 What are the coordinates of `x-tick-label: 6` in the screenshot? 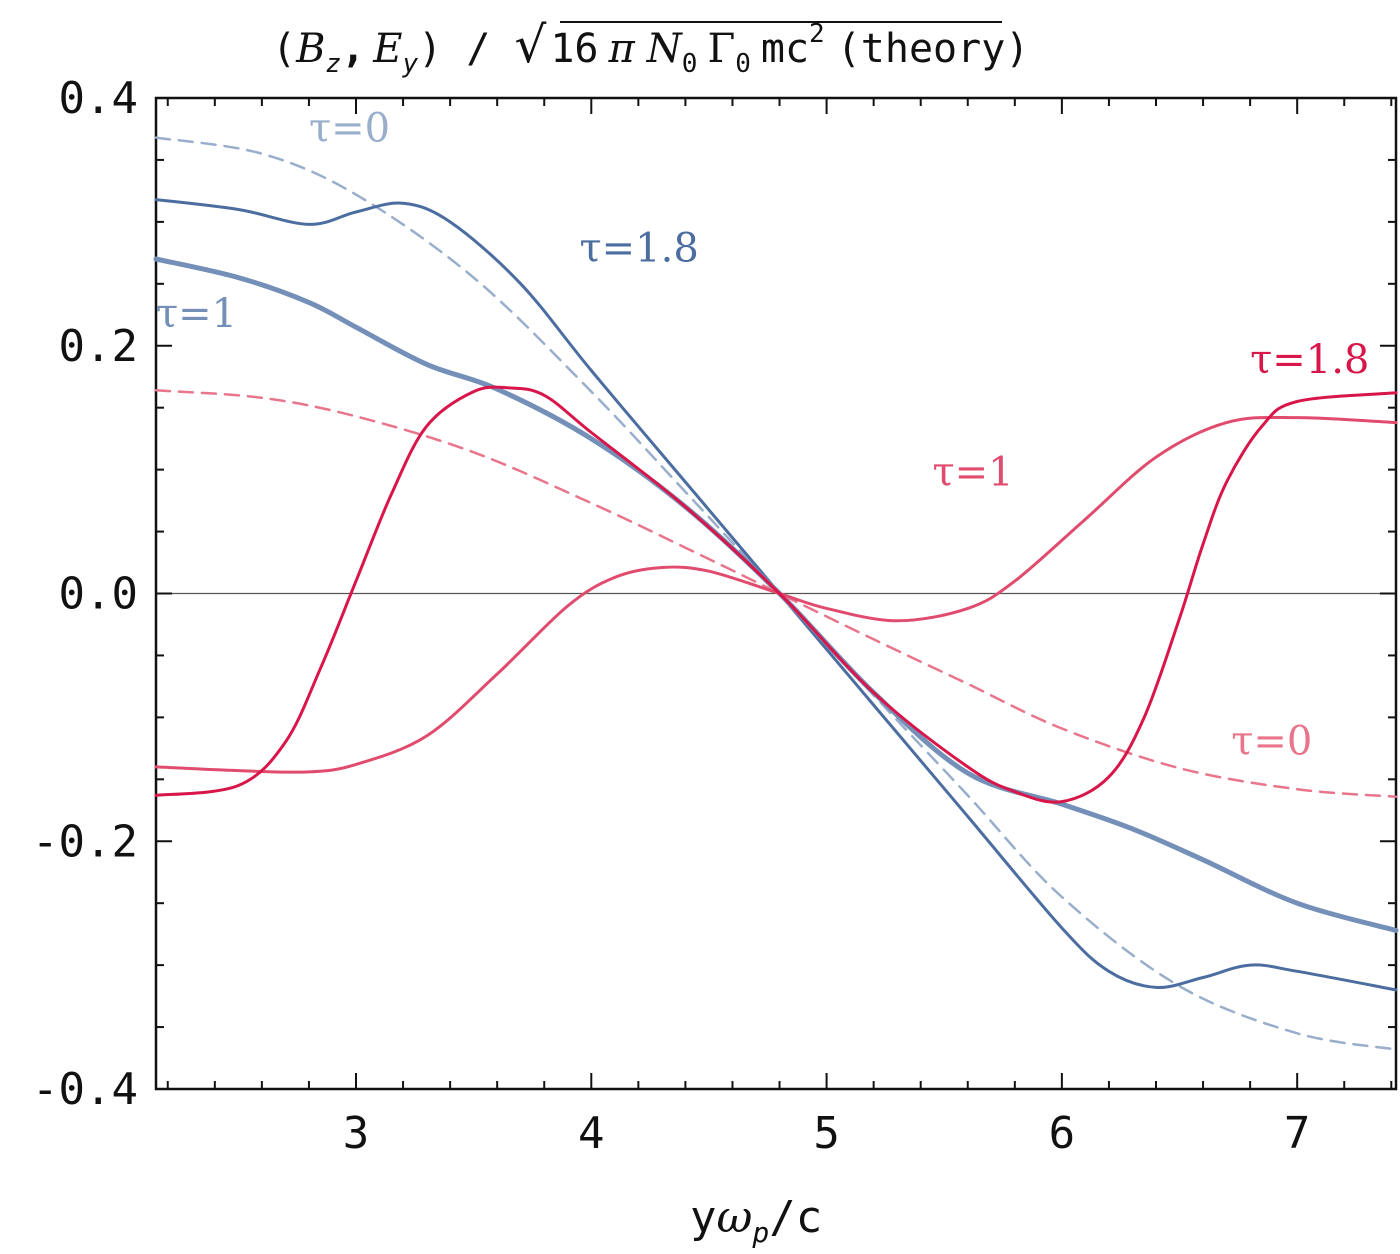 It's located at (1062, 1133).